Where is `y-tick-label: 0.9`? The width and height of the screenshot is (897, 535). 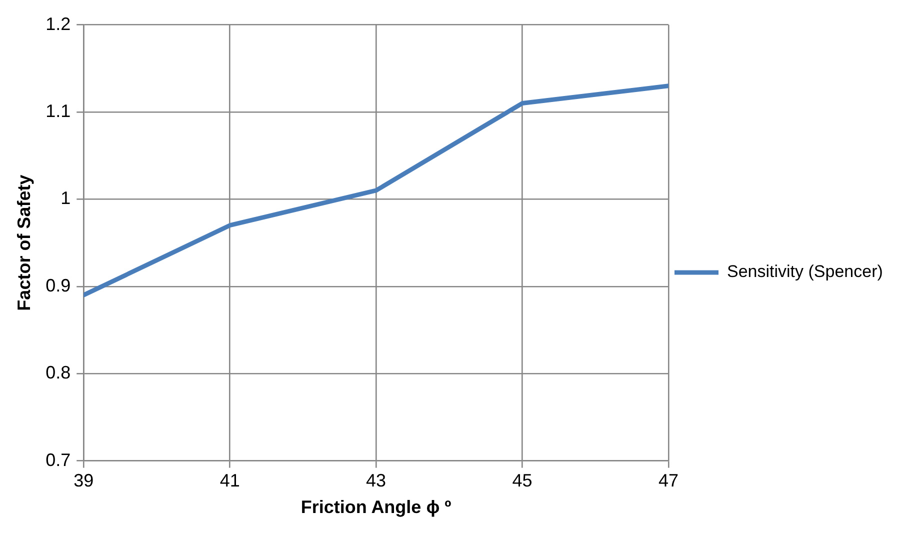 y-tick-label: 0.9 is located at coordinates (58, 285).